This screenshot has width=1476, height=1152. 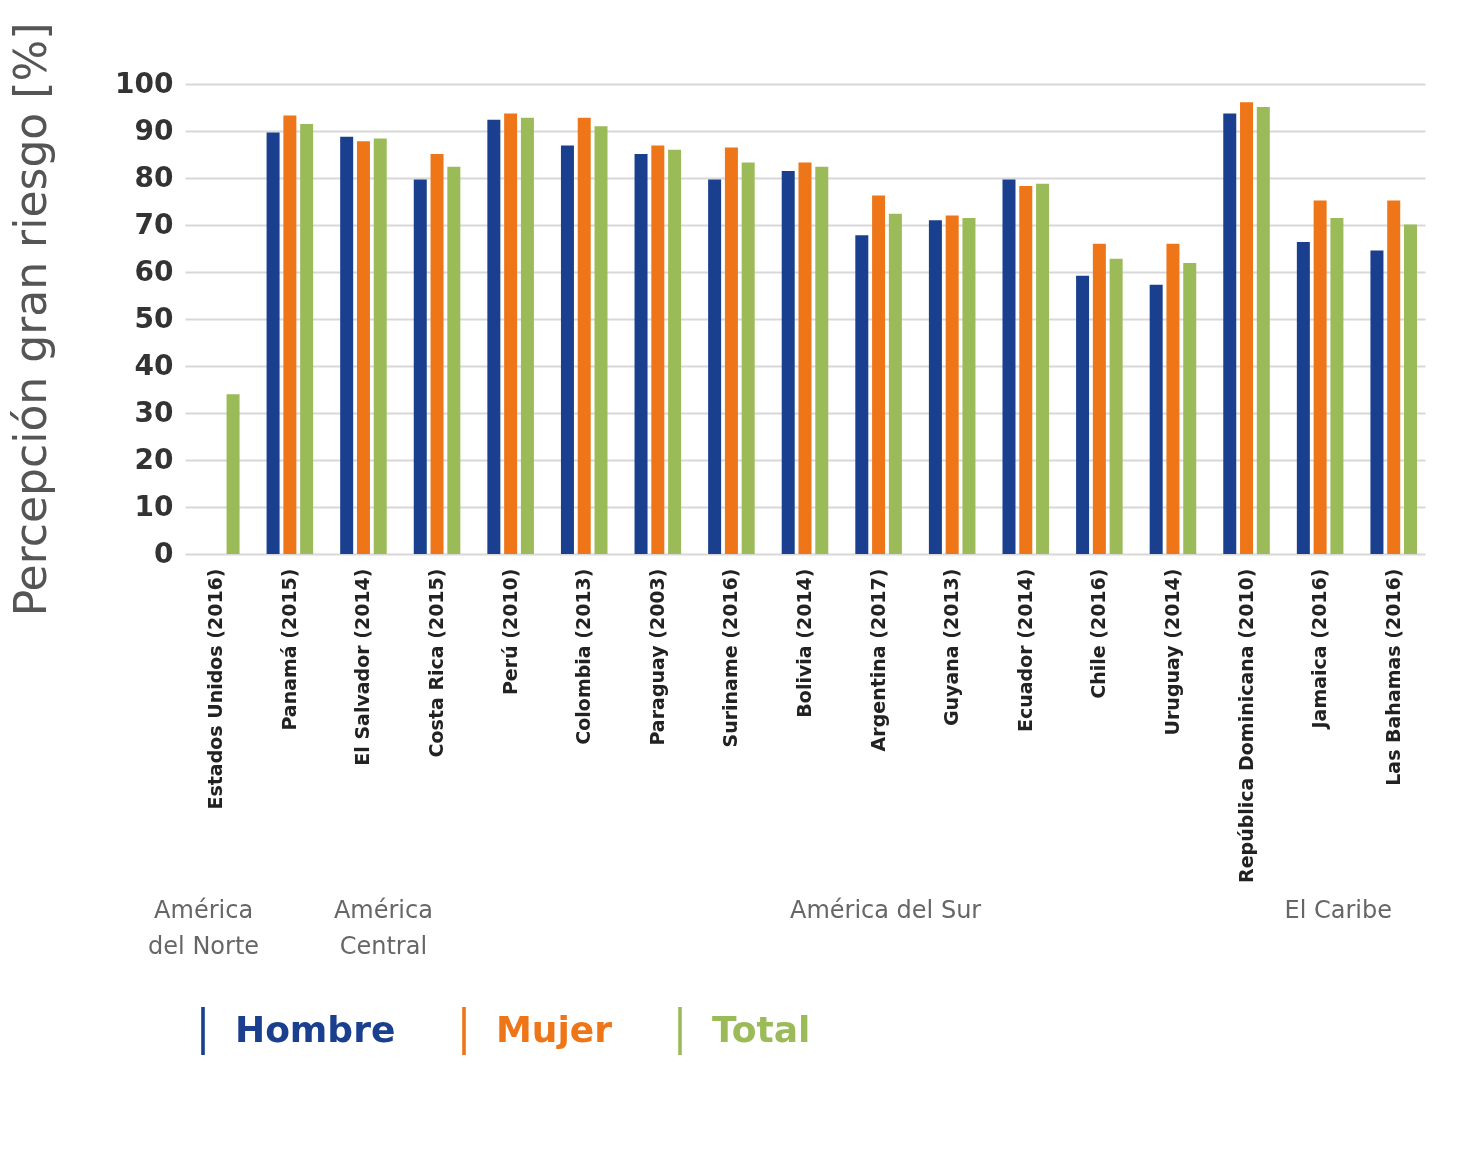 I want to click on y-tick-label: 40, so click(x=154, y=365).